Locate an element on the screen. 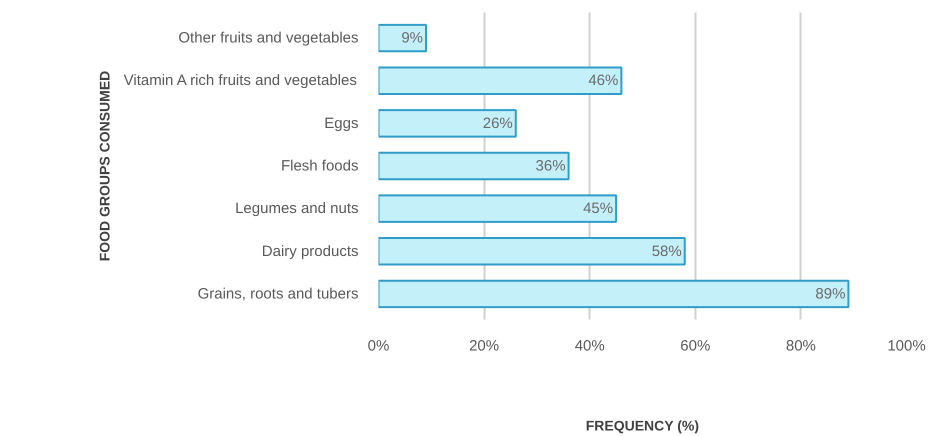  data-label: 45% is located at coordinates (598, 209).